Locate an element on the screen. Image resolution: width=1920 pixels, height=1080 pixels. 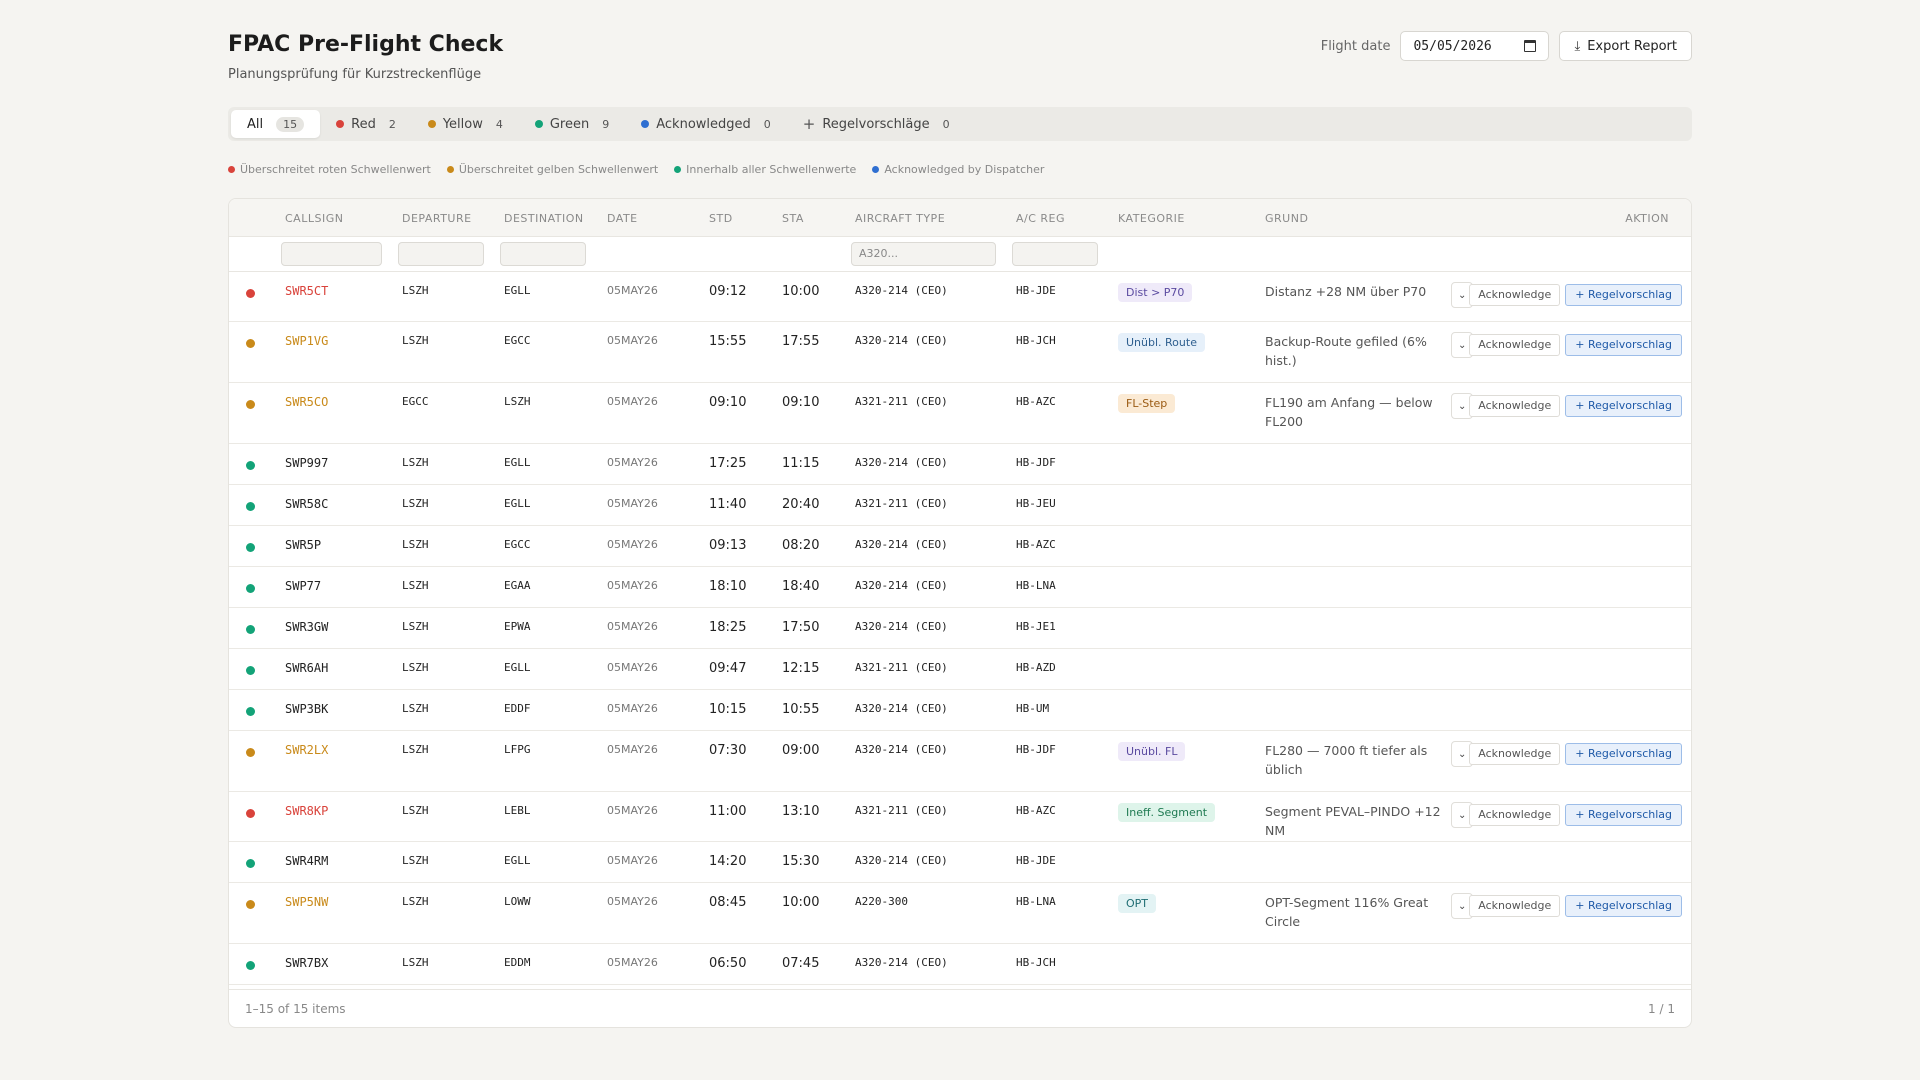
sta-cell: 09:00 is located at coordinates (801, 750).